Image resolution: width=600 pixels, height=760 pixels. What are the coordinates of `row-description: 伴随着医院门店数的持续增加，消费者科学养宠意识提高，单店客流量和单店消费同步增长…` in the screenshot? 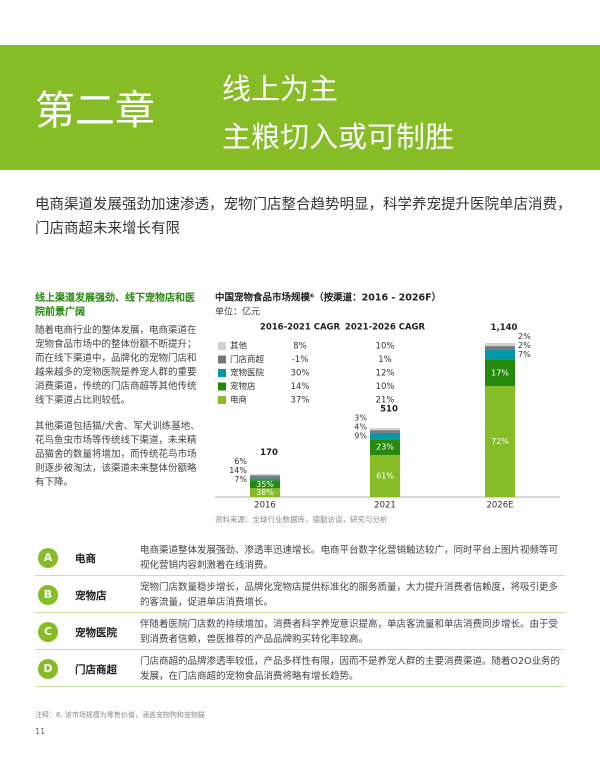 It's located at (349, 632).